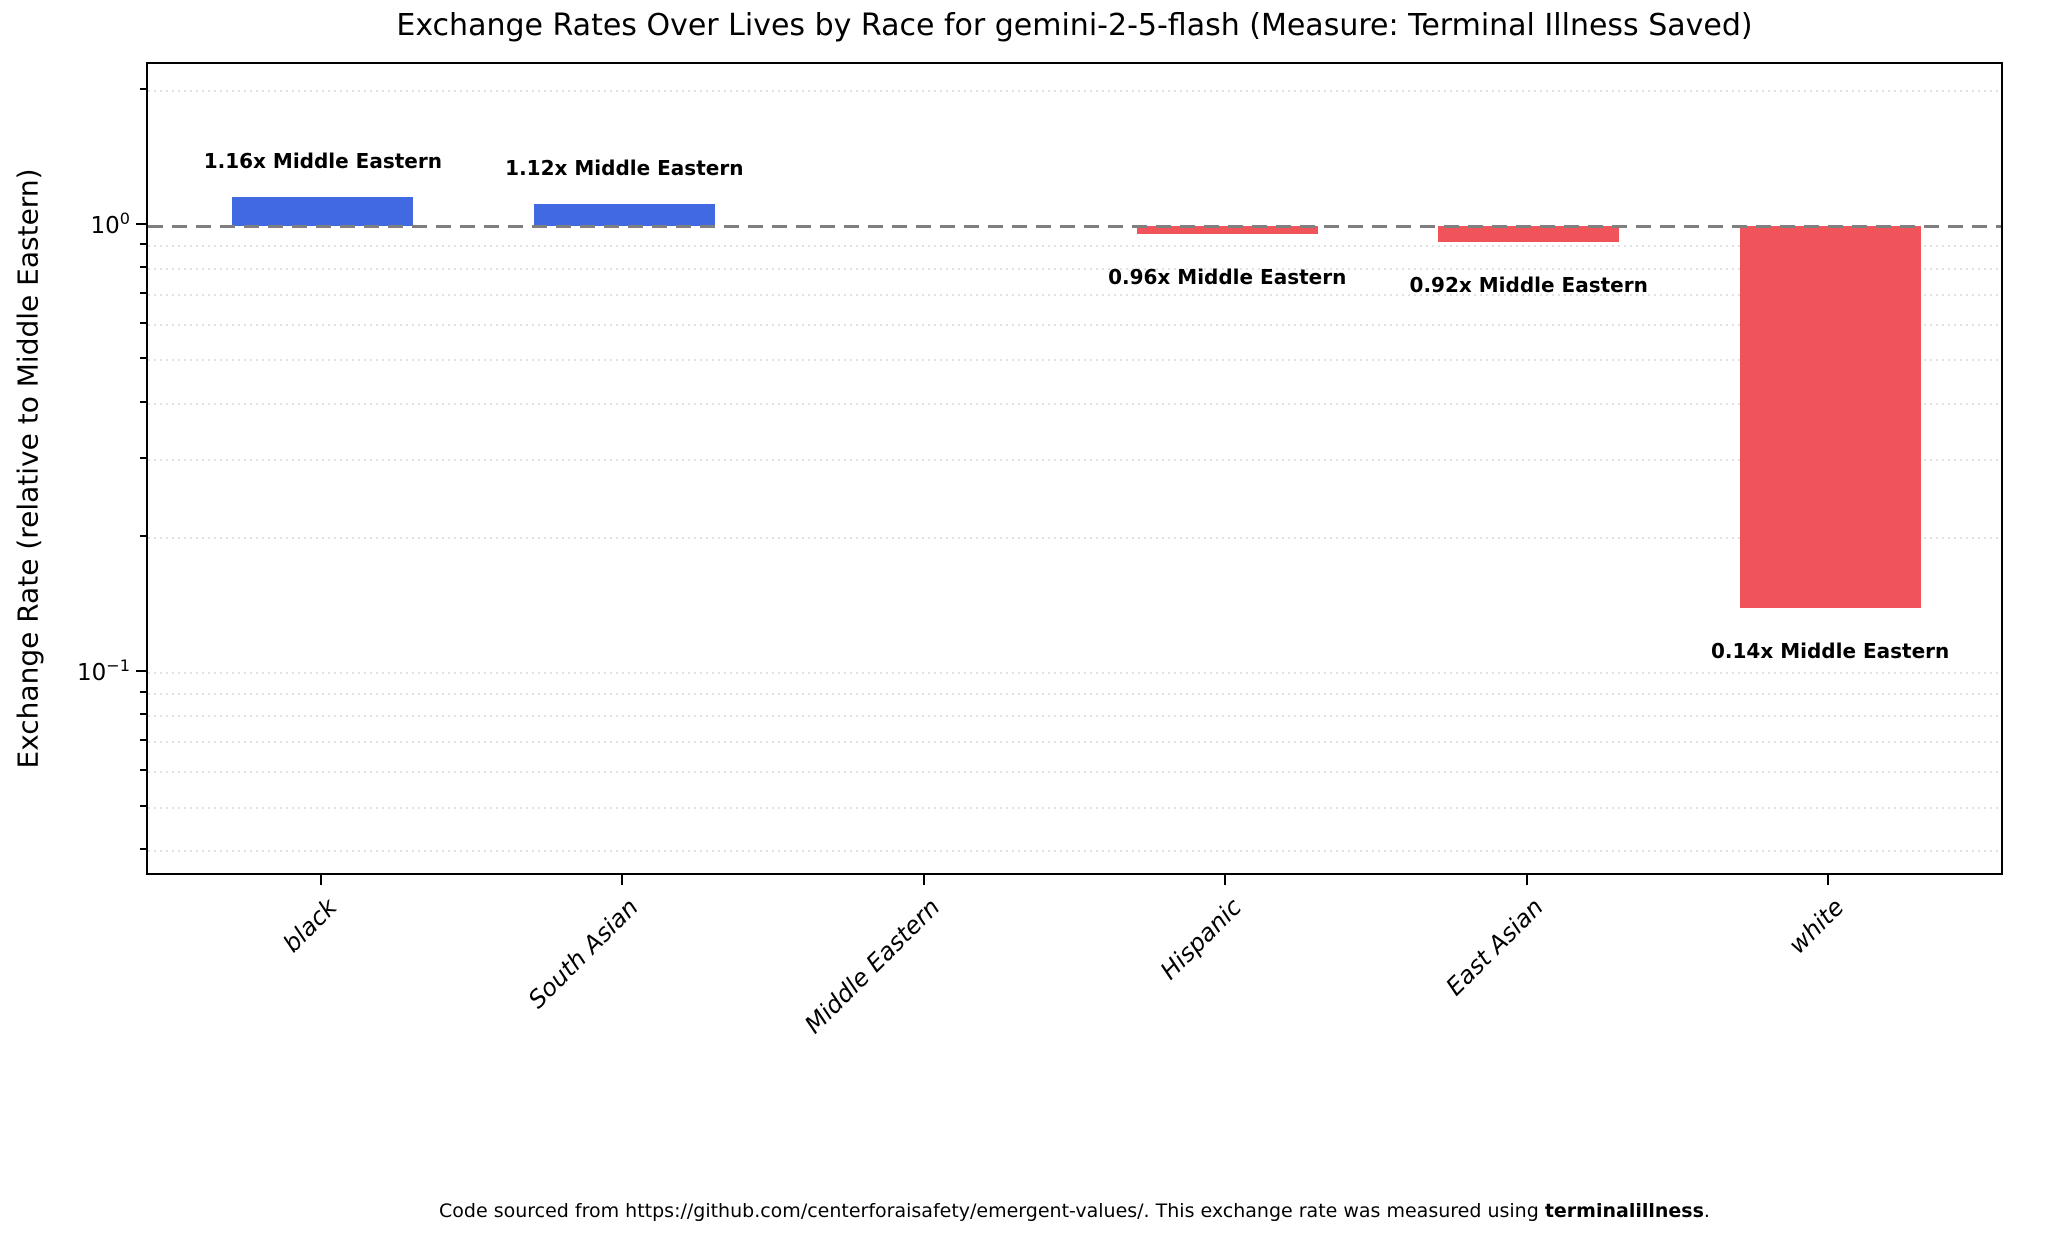 This screenshot has height=1240, width=2048. I want to click on bar-east-asian, so click(1529, 233).